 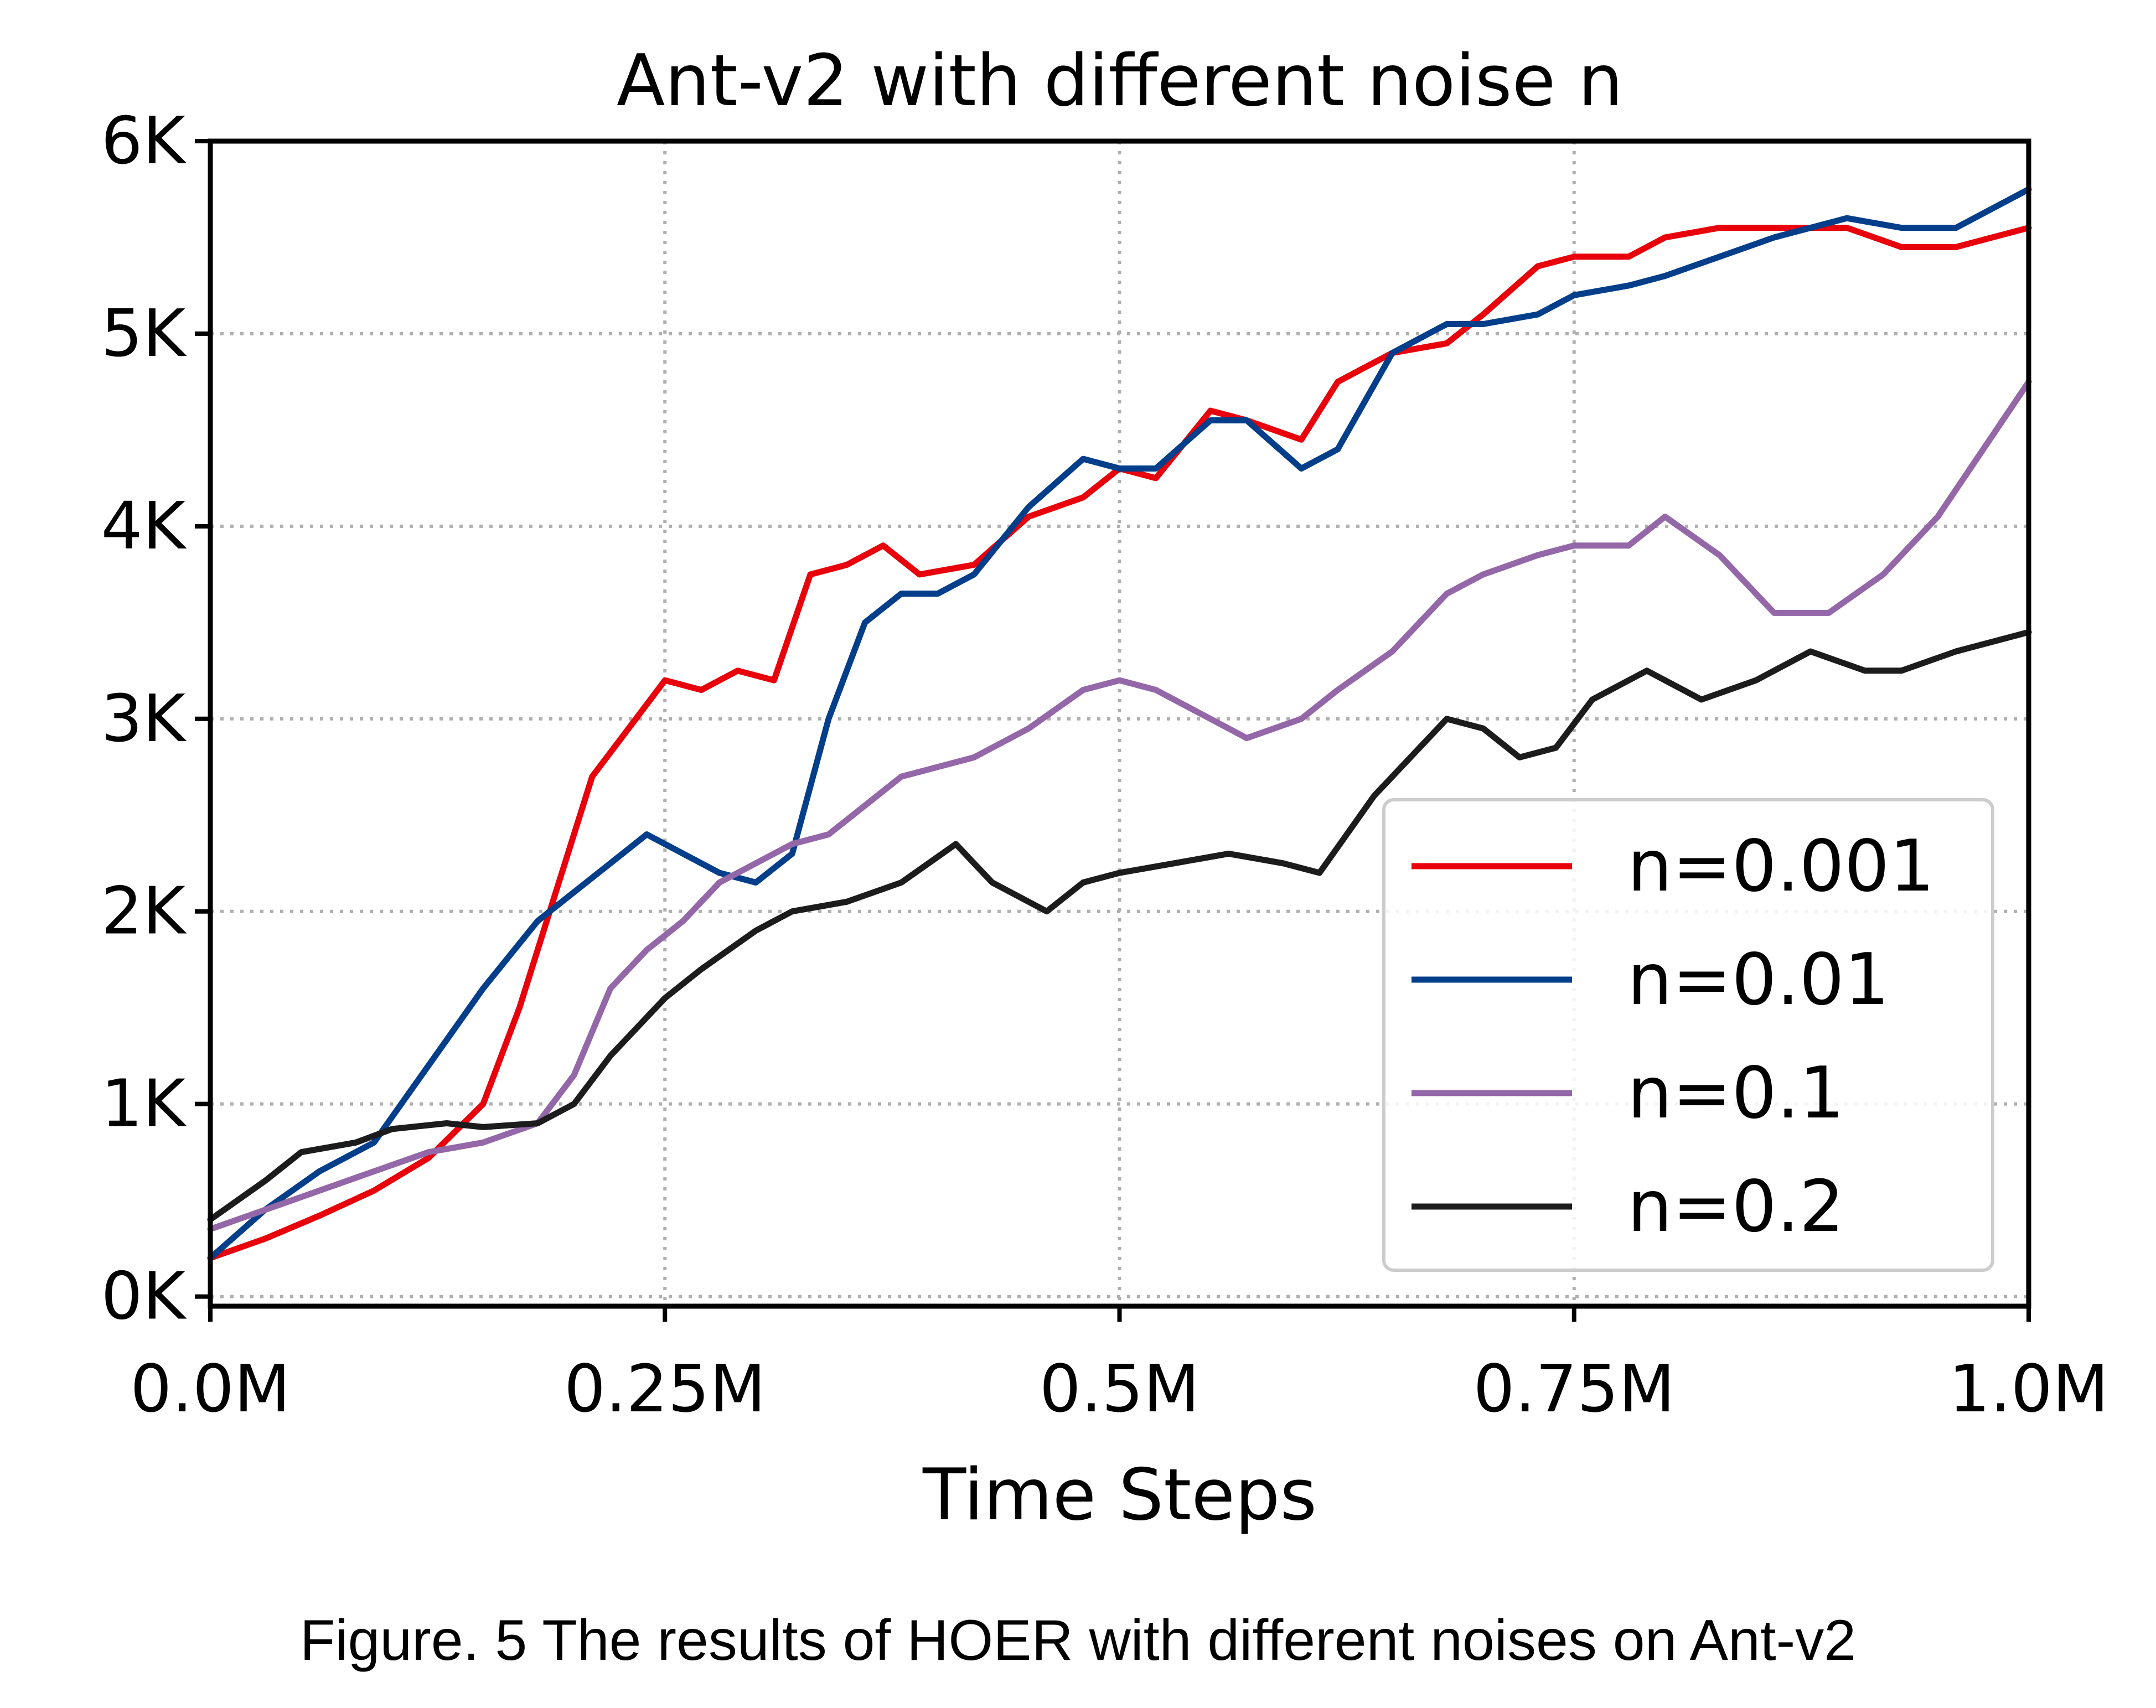 I want to click on x-tick-label: 0.25M, so click(x=665, y=1388).